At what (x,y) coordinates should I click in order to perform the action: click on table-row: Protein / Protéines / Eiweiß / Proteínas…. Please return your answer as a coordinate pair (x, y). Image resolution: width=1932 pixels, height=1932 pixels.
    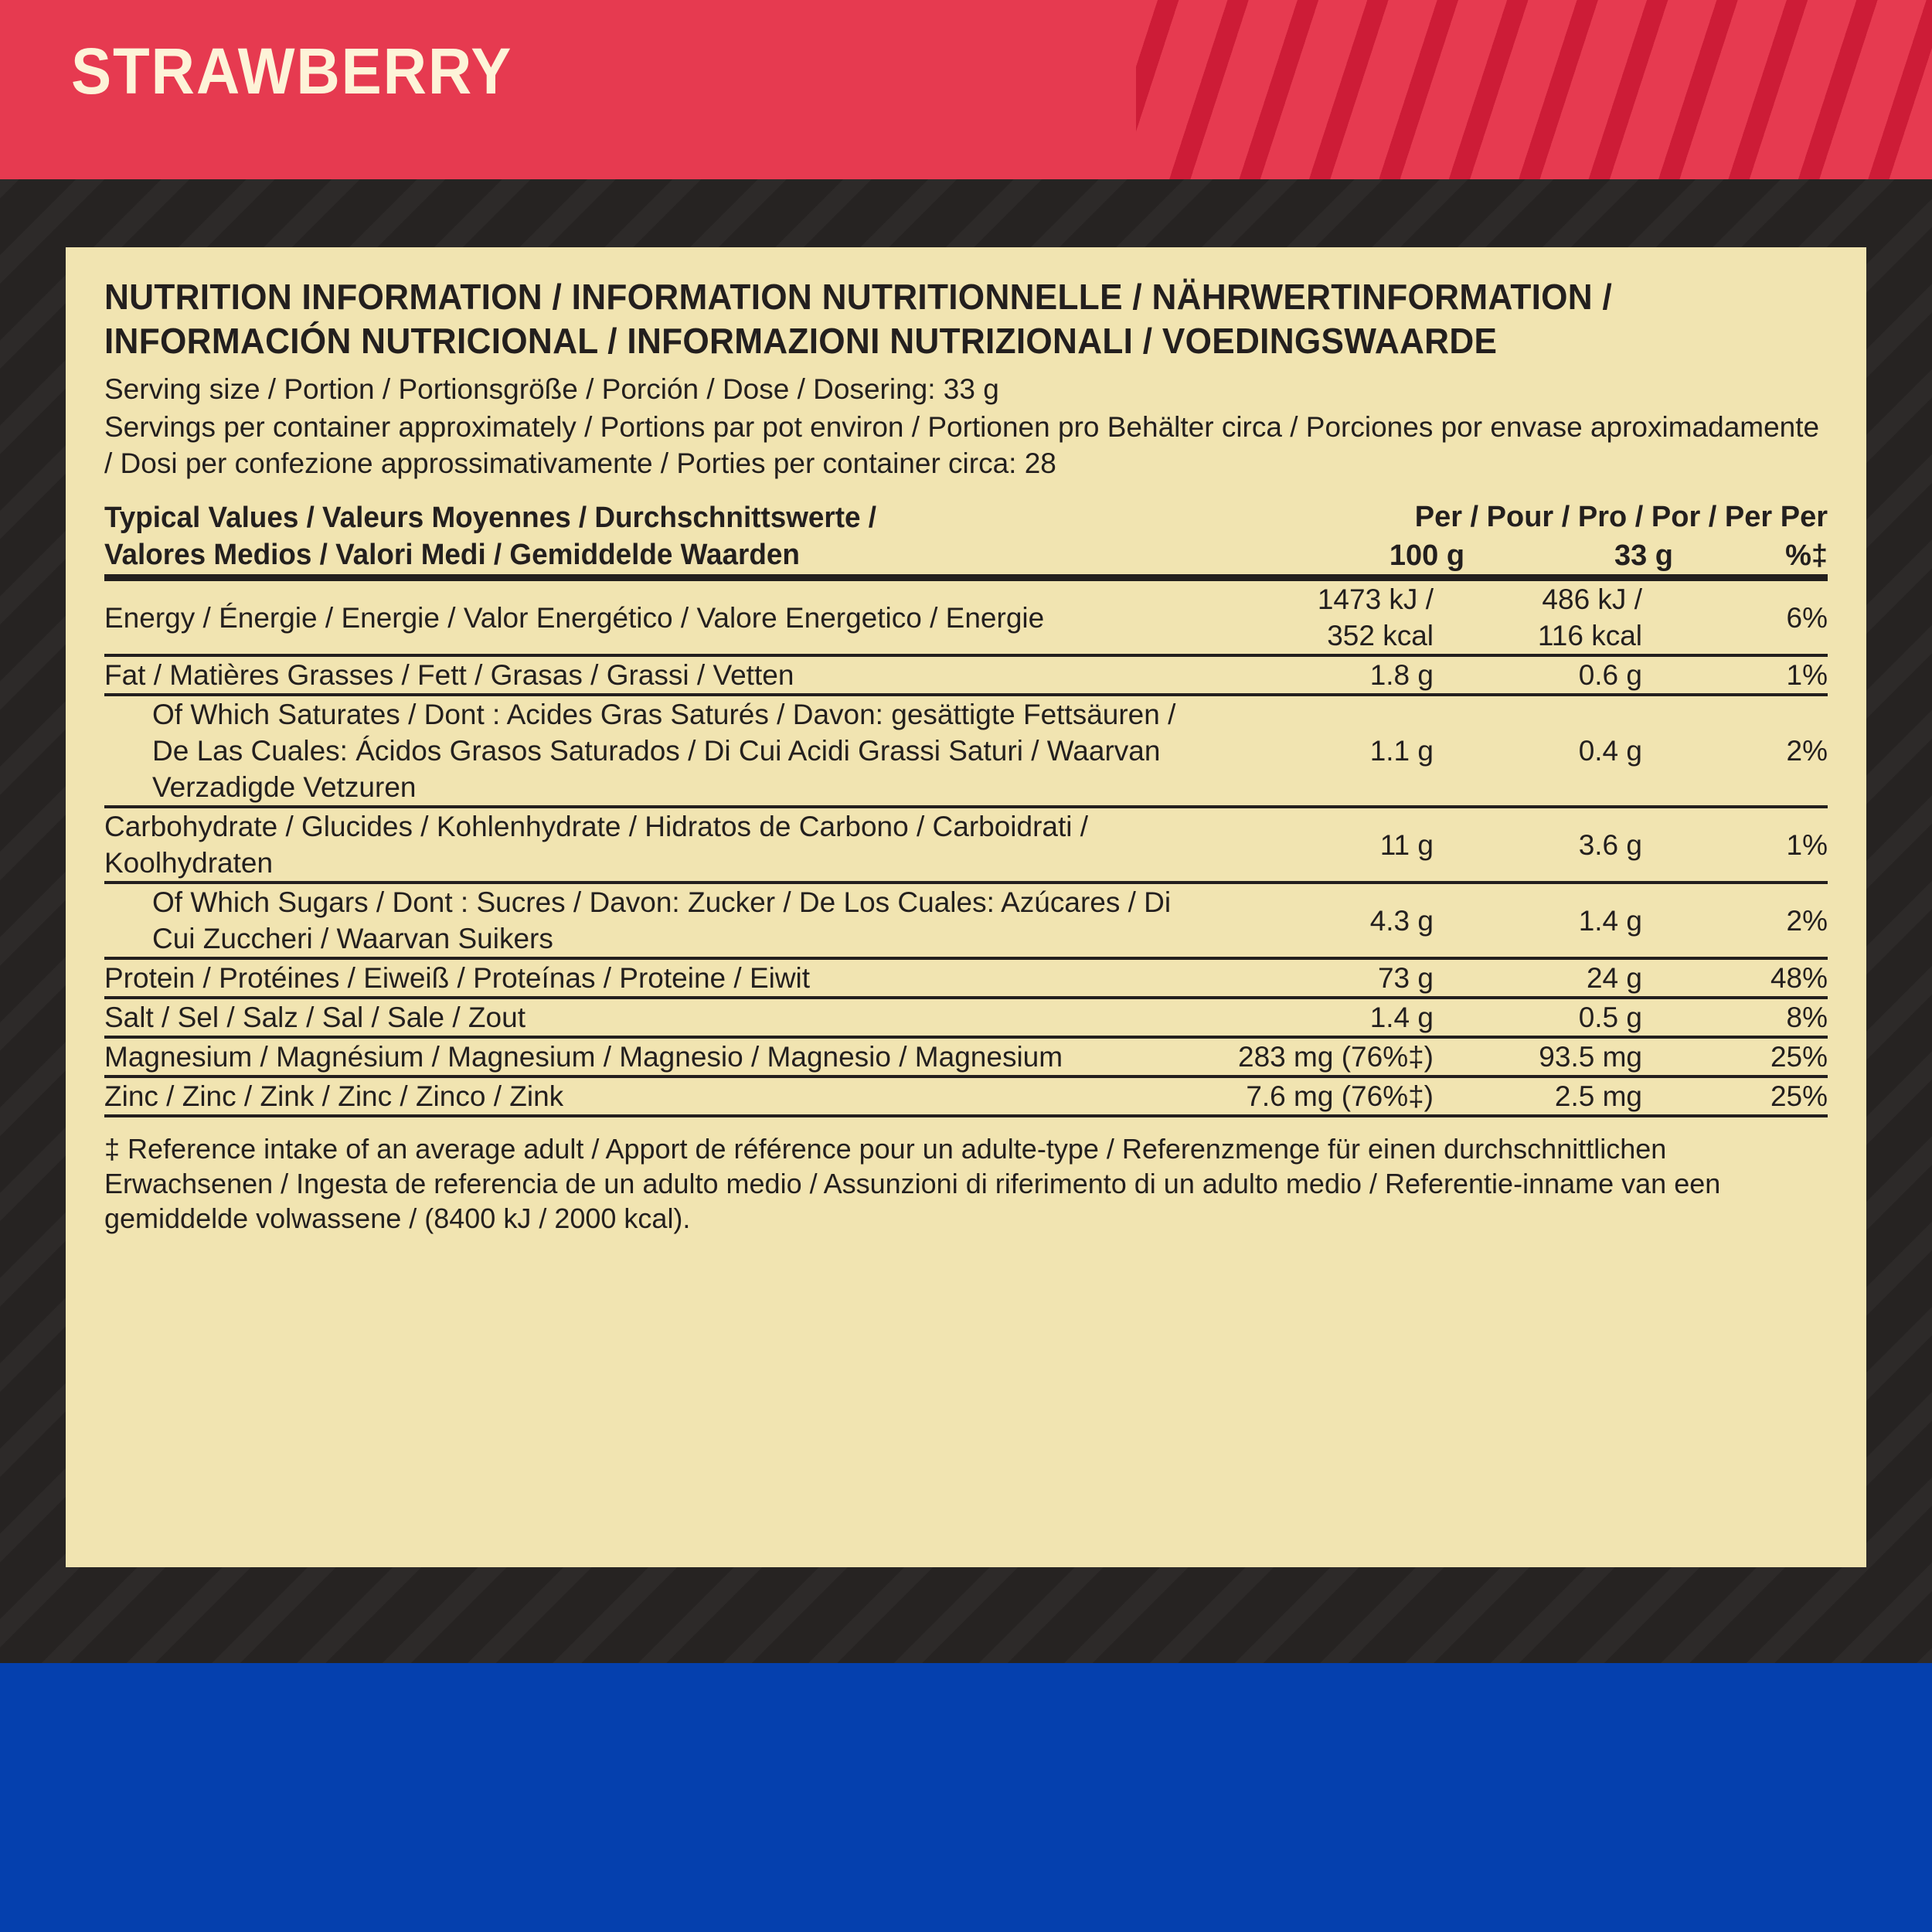
    Looking at the image, I should click on (966, 979).